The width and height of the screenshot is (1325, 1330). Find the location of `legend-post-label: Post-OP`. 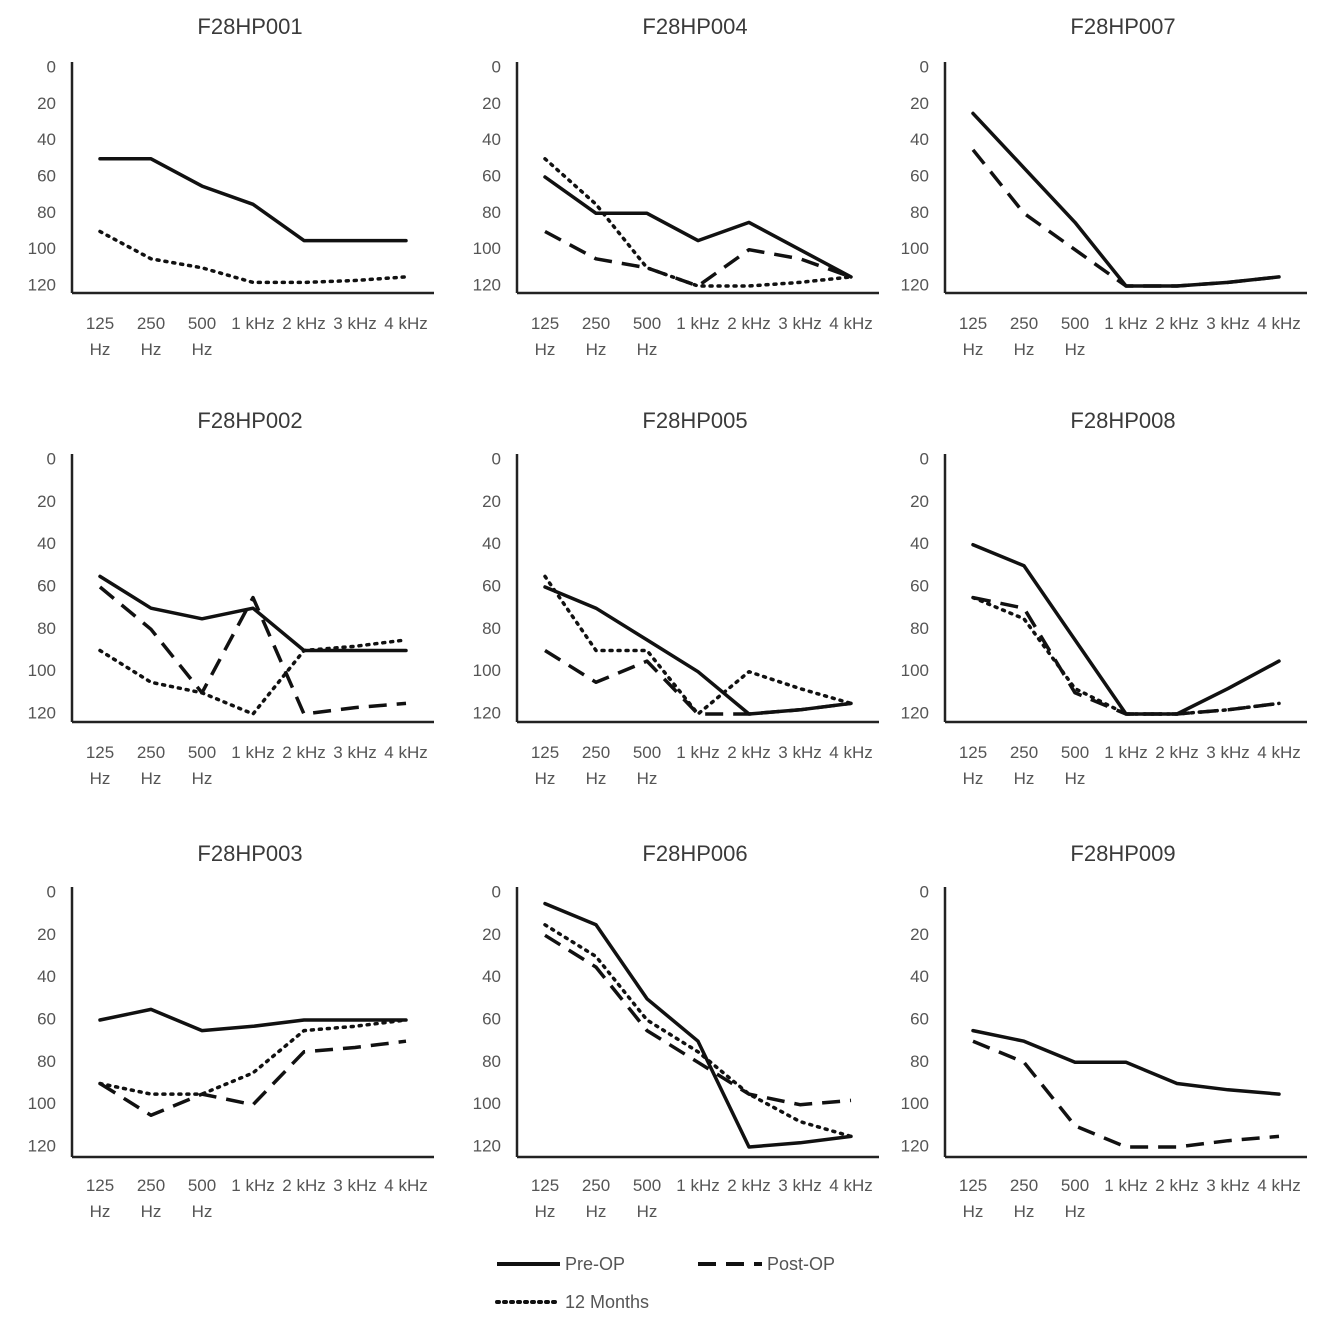

legend-post-label: Post-OP is located at coordinates (801, 1264).